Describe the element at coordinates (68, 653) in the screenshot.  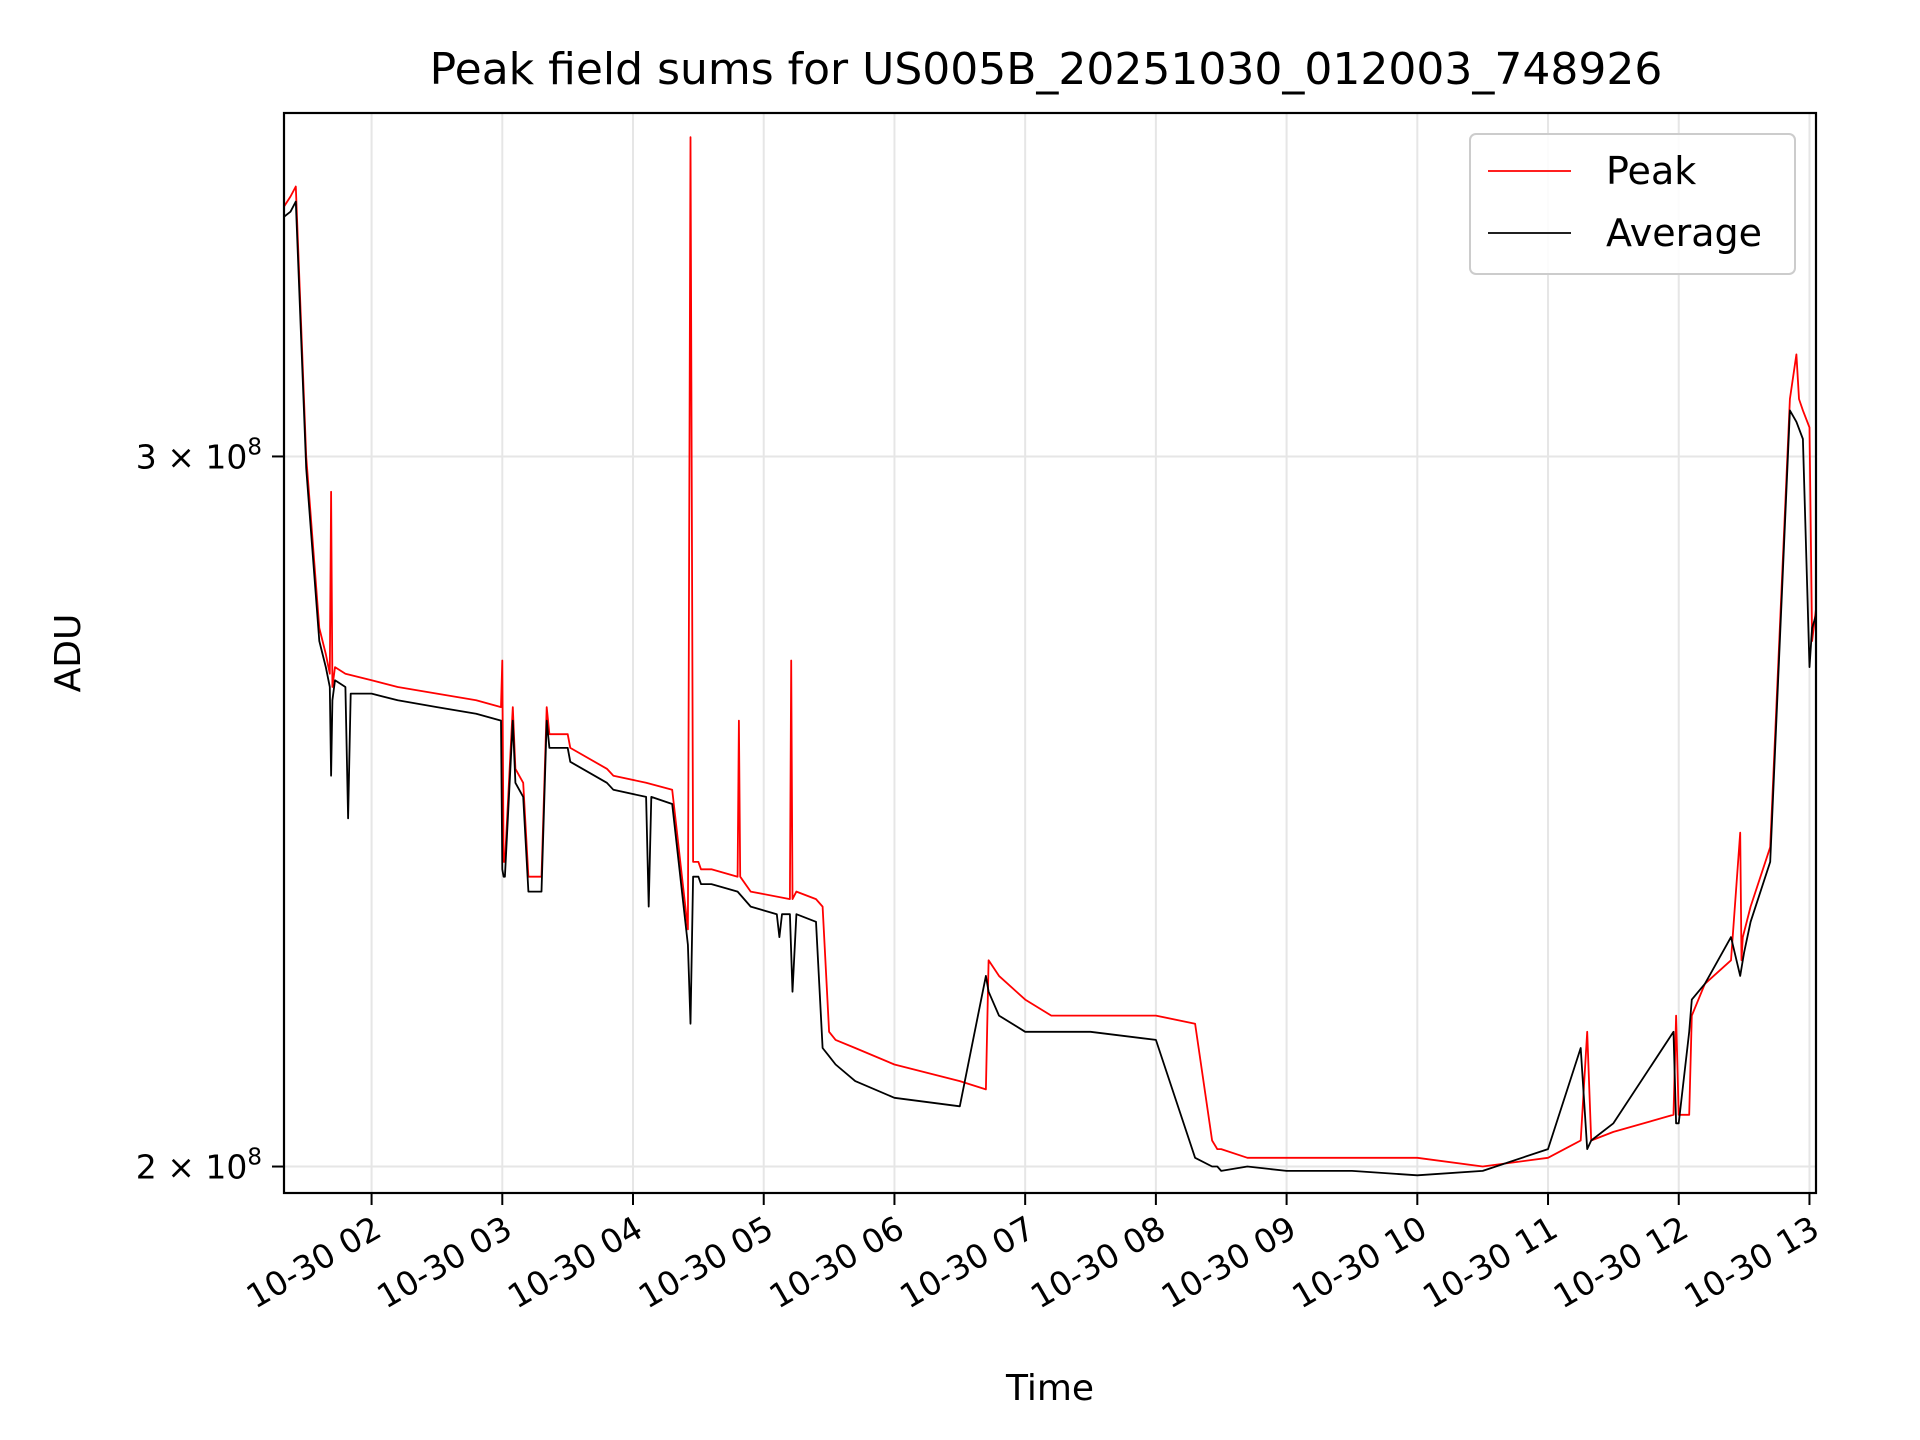
I see `y-axis-label: ADU` at that location.